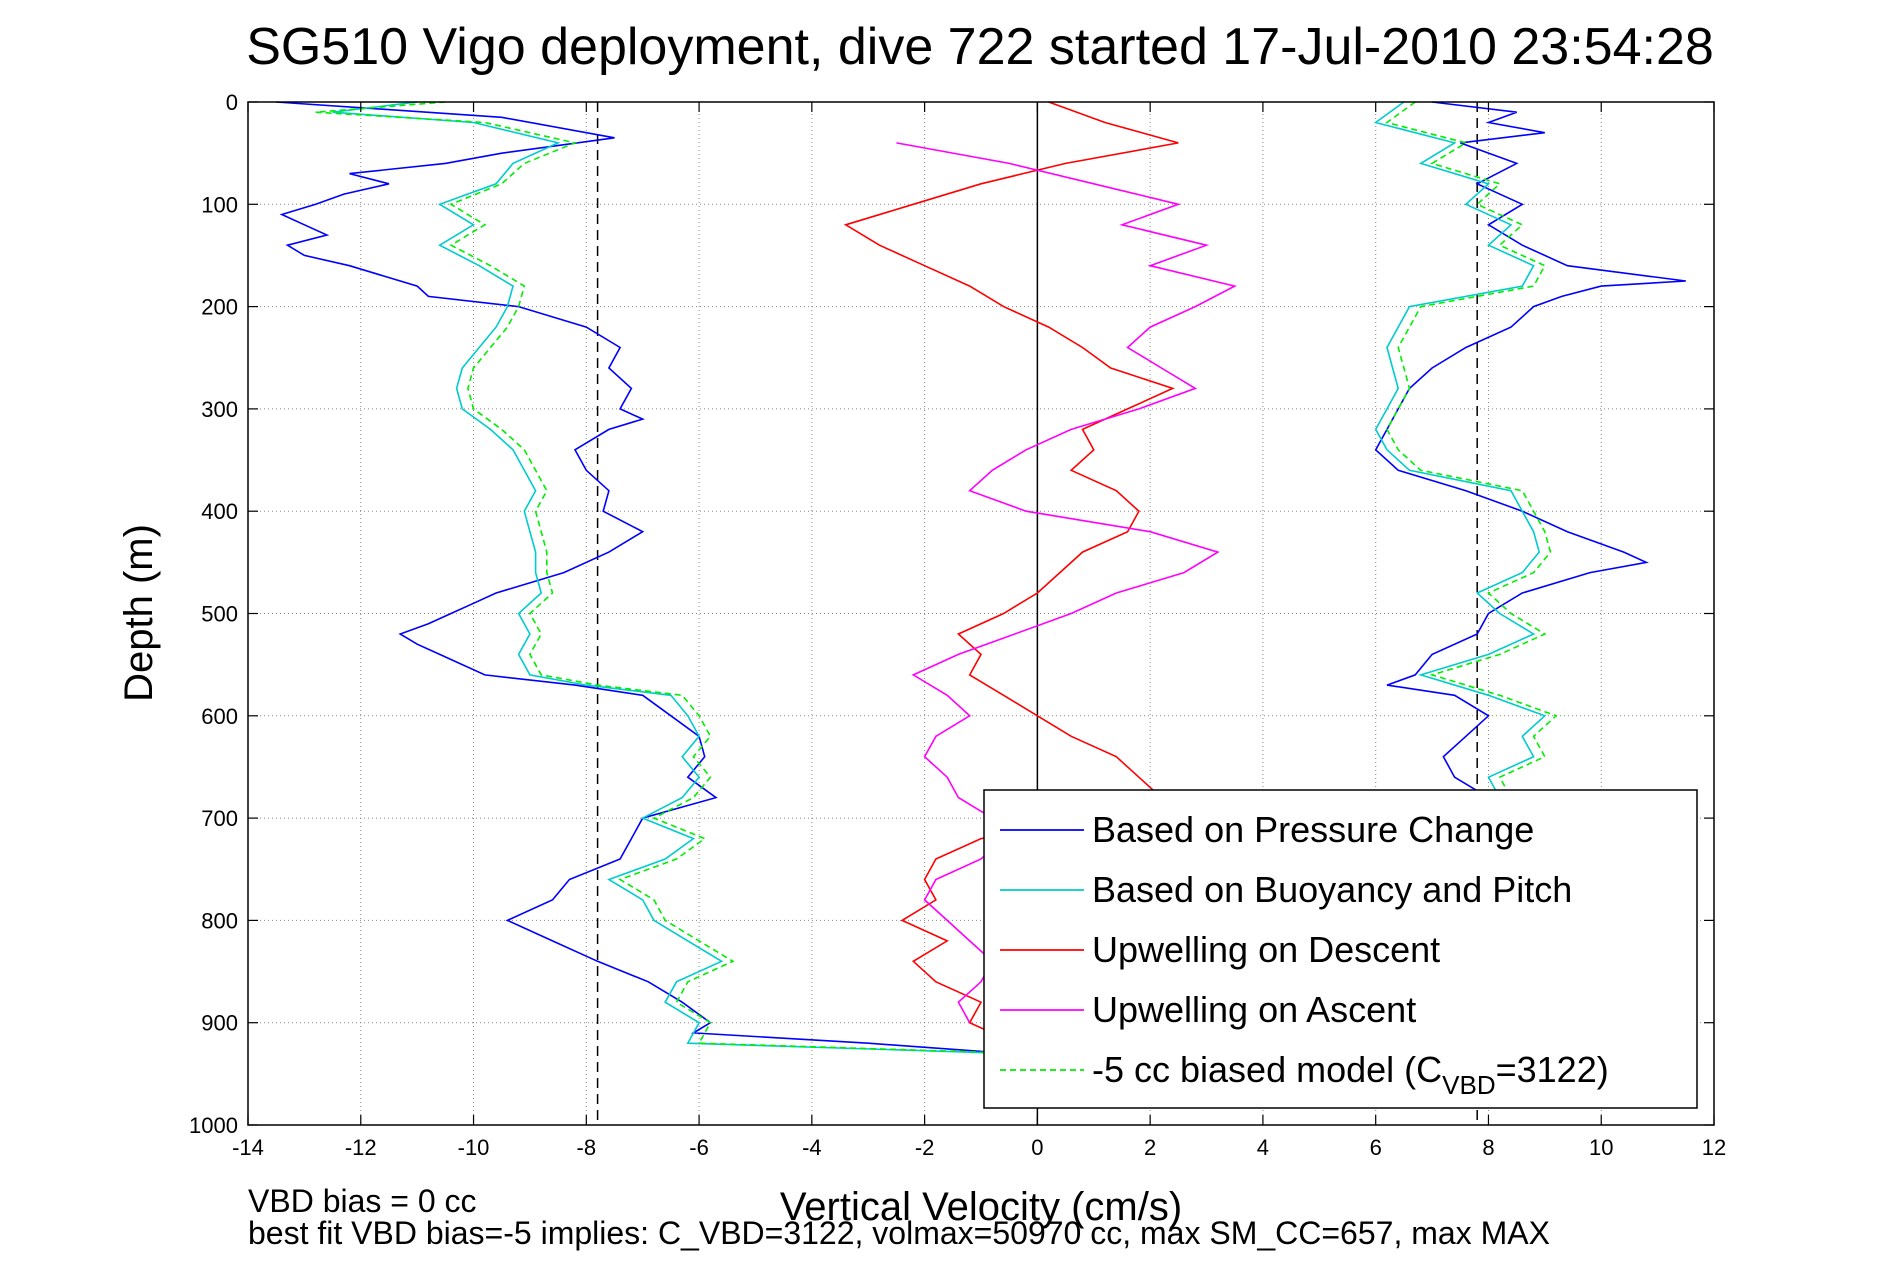  Describe the element at coordinates (219, 307) in the screenshot. I see `y-tick-label: 200` at that location.